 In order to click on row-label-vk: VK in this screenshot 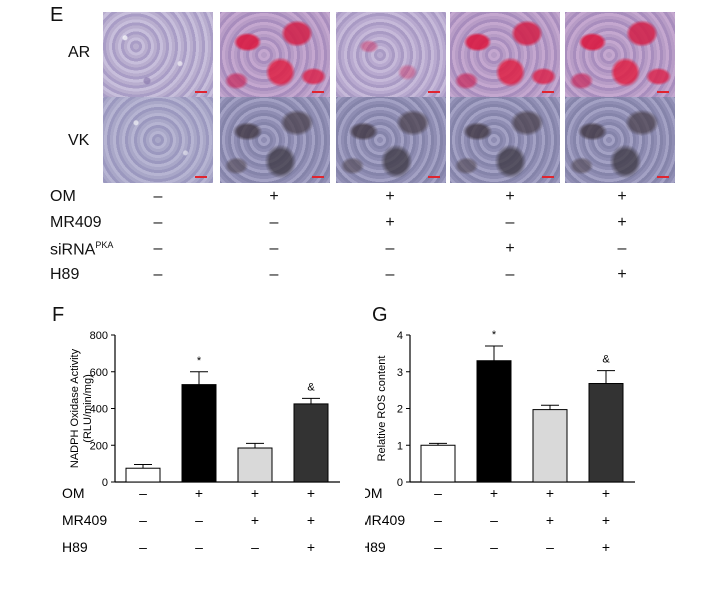, I will do `click(79, 140)`.